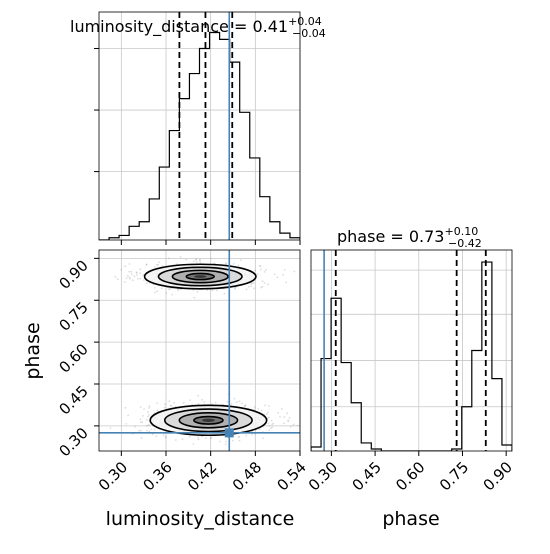  What do you see at coordinates (407, 235) in the screenshot?
I see `hist-phase-title: phase = 0.73+0.10` at bounding box center [407, 235].